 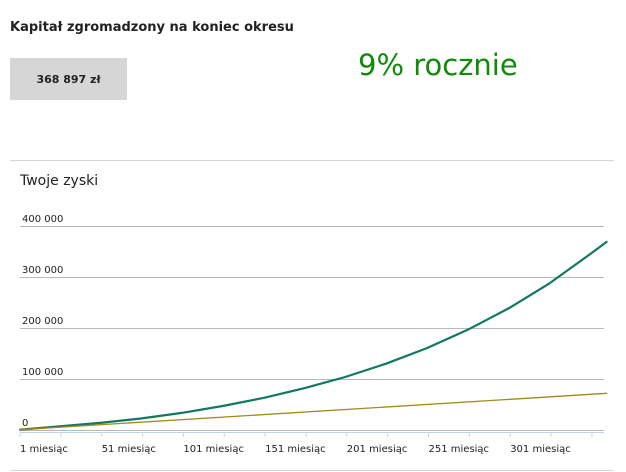 I want to click on x-tick-label: 151 miesiąc, so click(x=295, y=449).